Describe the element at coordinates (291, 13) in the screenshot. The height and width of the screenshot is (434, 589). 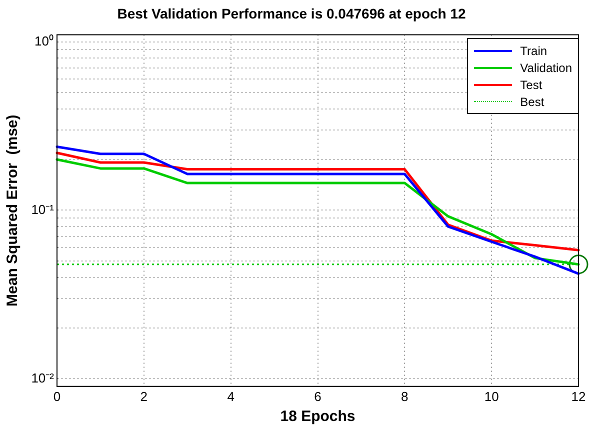
I see `chart-title: Best Validation Performance is 0.047696 at epoch 12` at that location.